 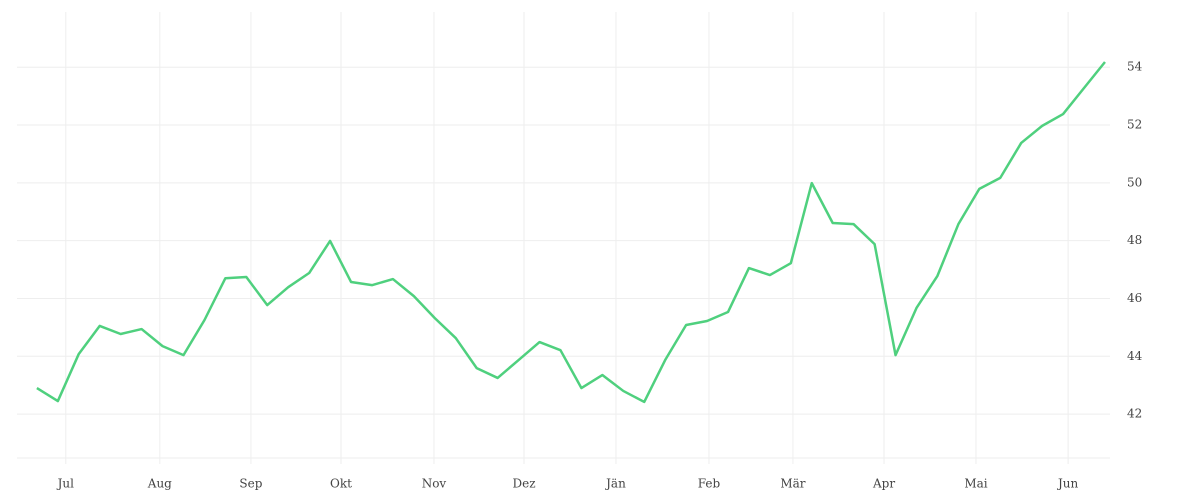 What do you see at coordinates (1135, 356) in the screenshot?
I see `y-tick-label: 44` at bounding box center [1135, 356].